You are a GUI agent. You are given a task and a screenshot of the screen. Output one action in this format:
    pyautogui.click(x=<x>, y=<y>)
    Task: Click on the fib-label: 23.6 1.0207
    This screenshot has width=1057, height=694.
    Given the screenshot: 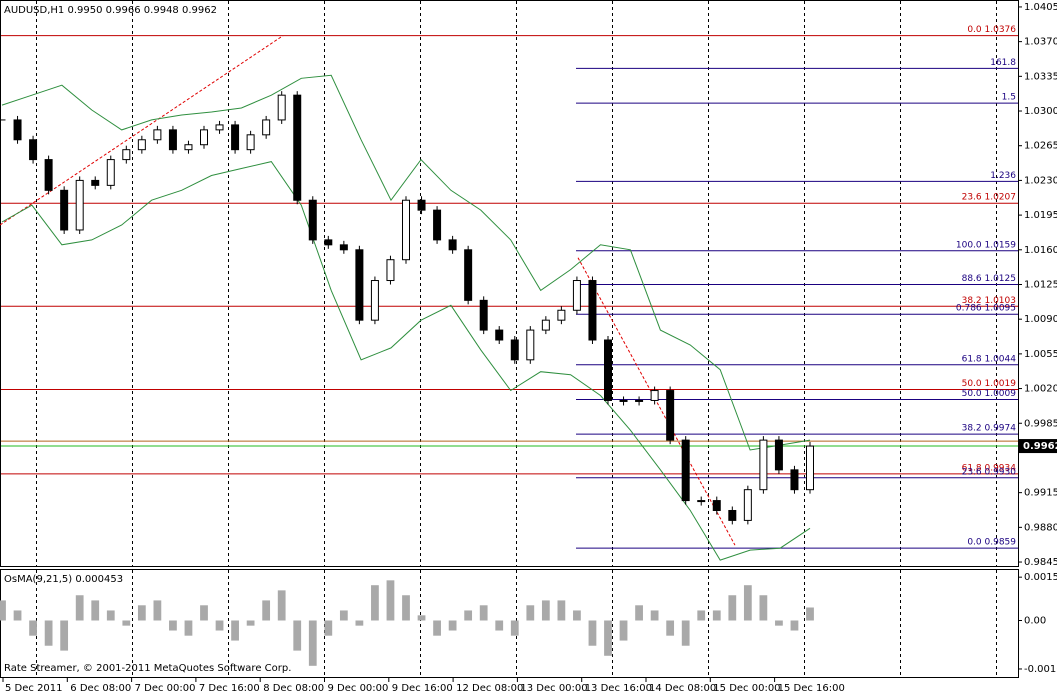 What is the action you would take?
    pyautogui.click(x=989, y=198)
    